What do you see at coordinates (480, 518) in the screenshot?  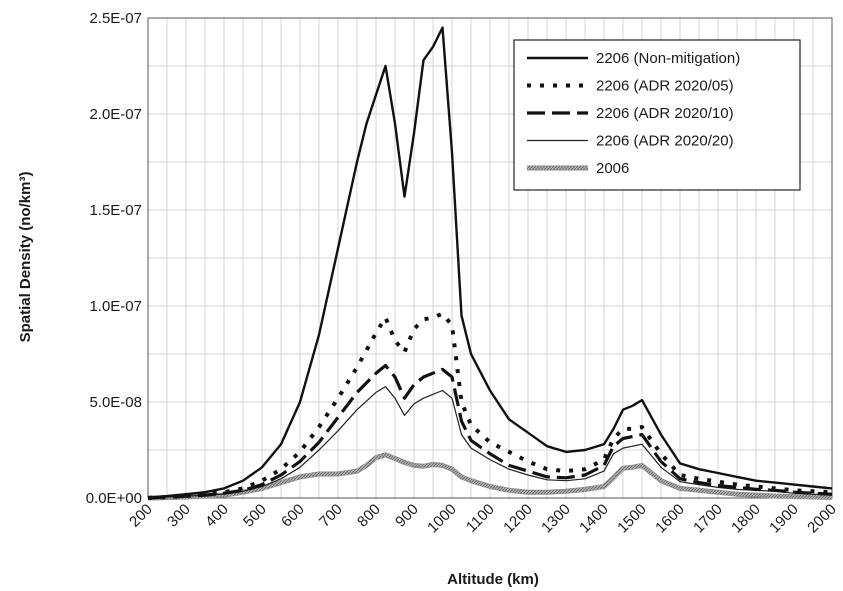 I see `x-tick-label: 1100` at bounding box center [480, 518].